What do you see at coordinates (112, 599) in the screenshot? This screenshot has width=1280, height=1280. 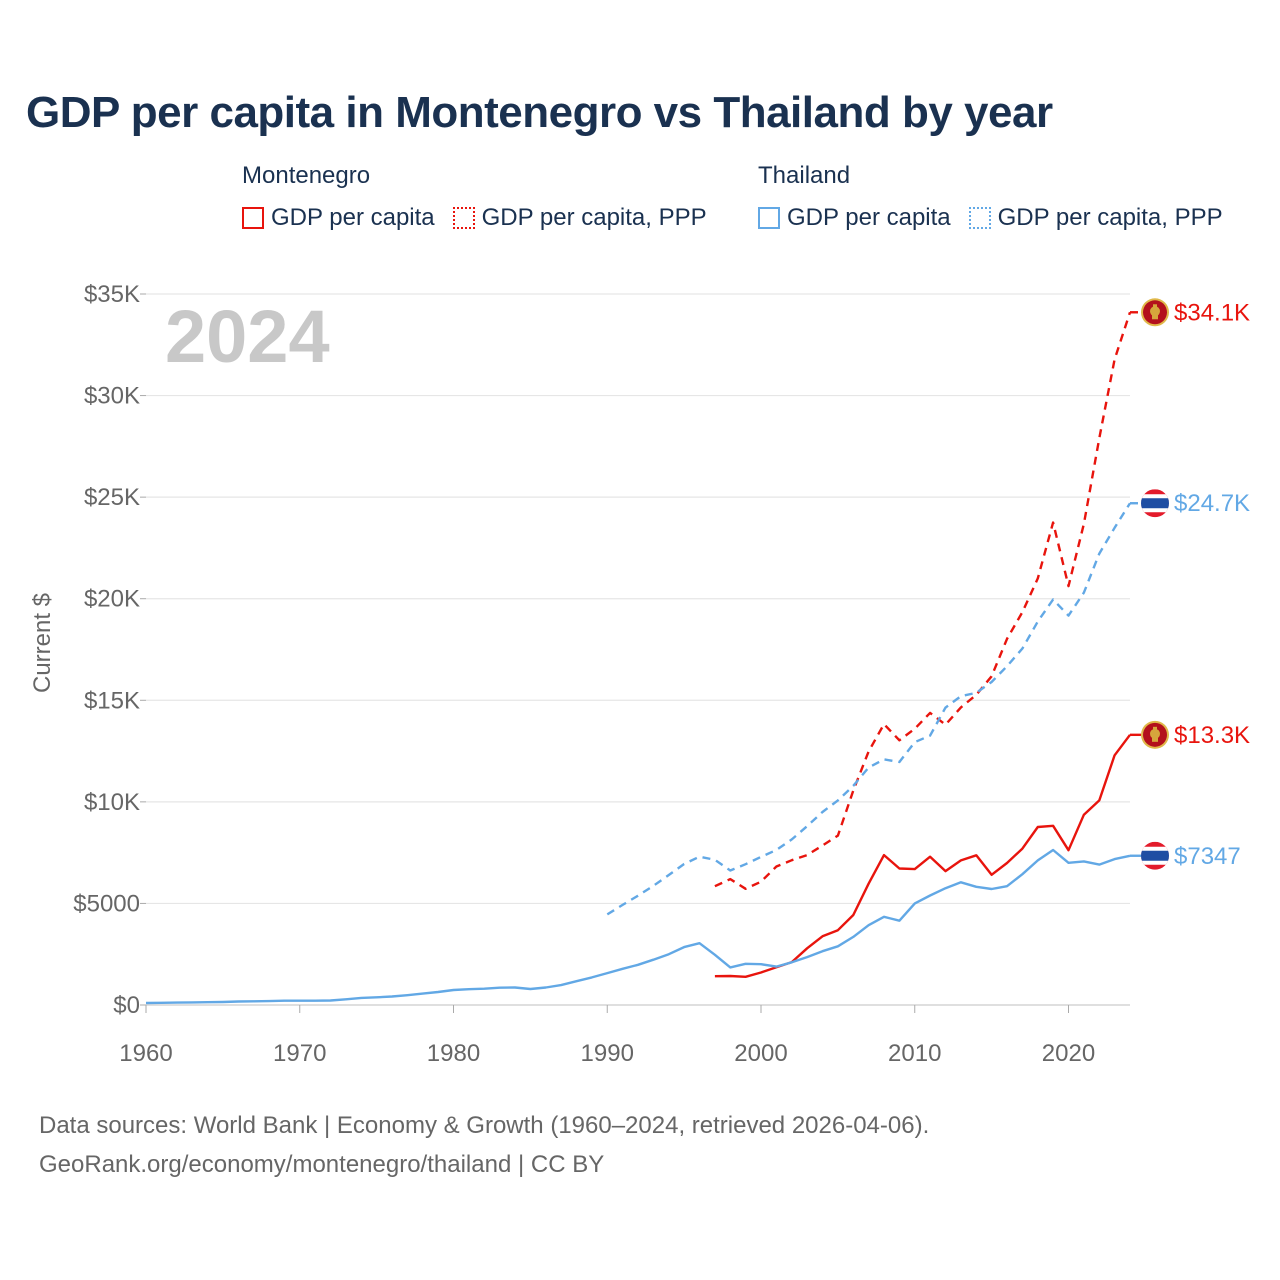 I see `y-tick-label: $20K` at bounding box center [112, 599].